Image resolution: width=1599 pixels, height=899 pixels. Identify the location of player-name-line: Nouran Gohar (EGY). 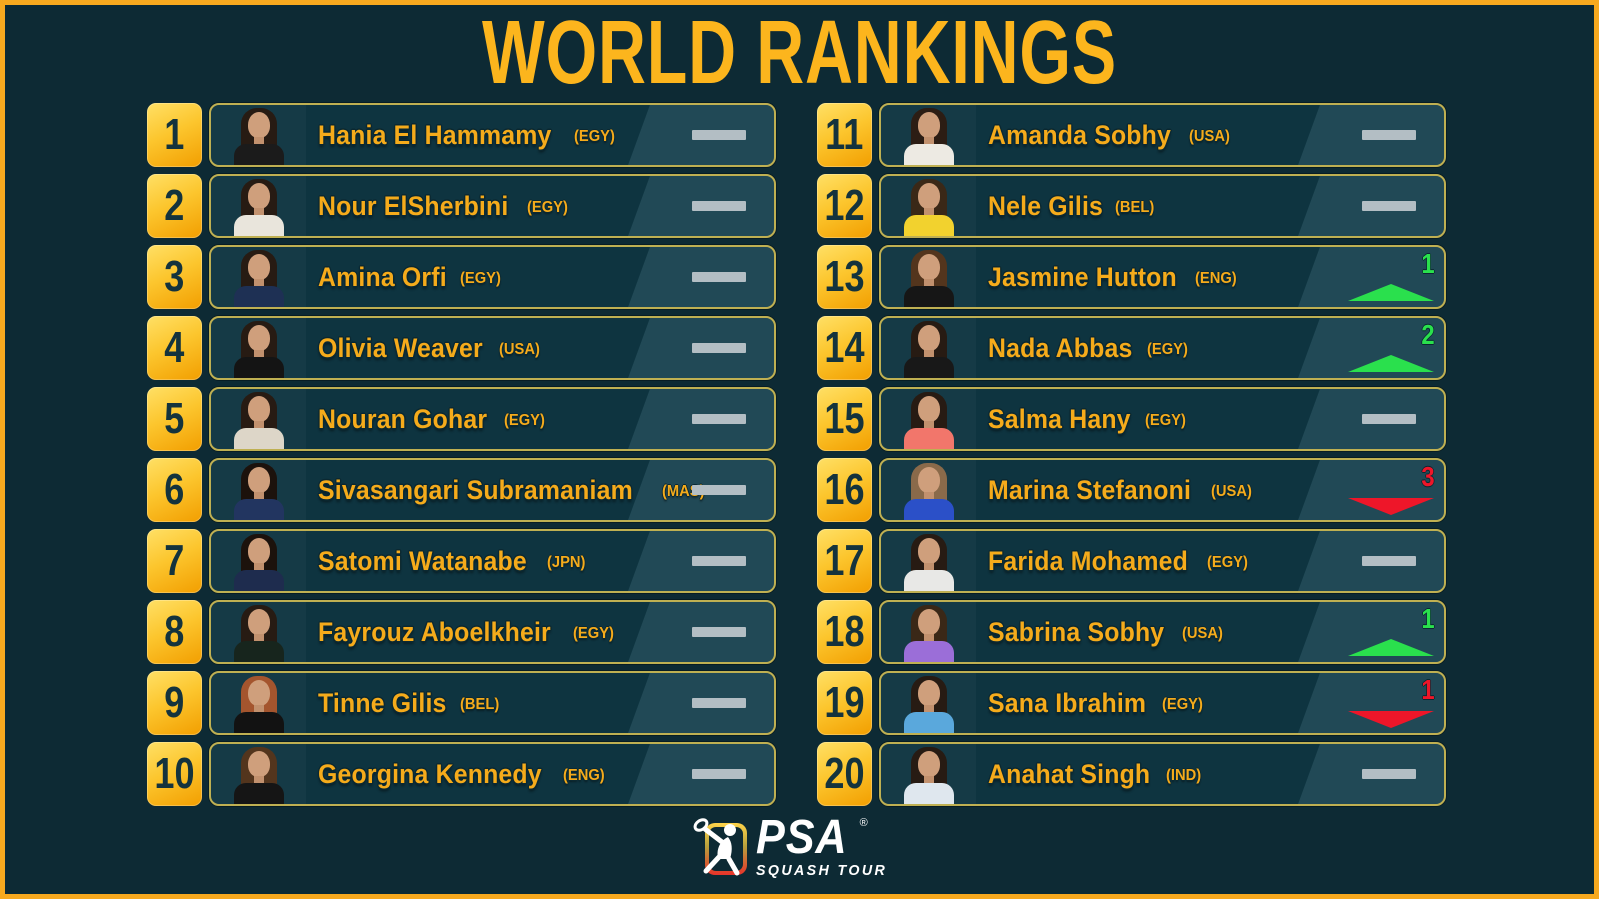
(433, 419).